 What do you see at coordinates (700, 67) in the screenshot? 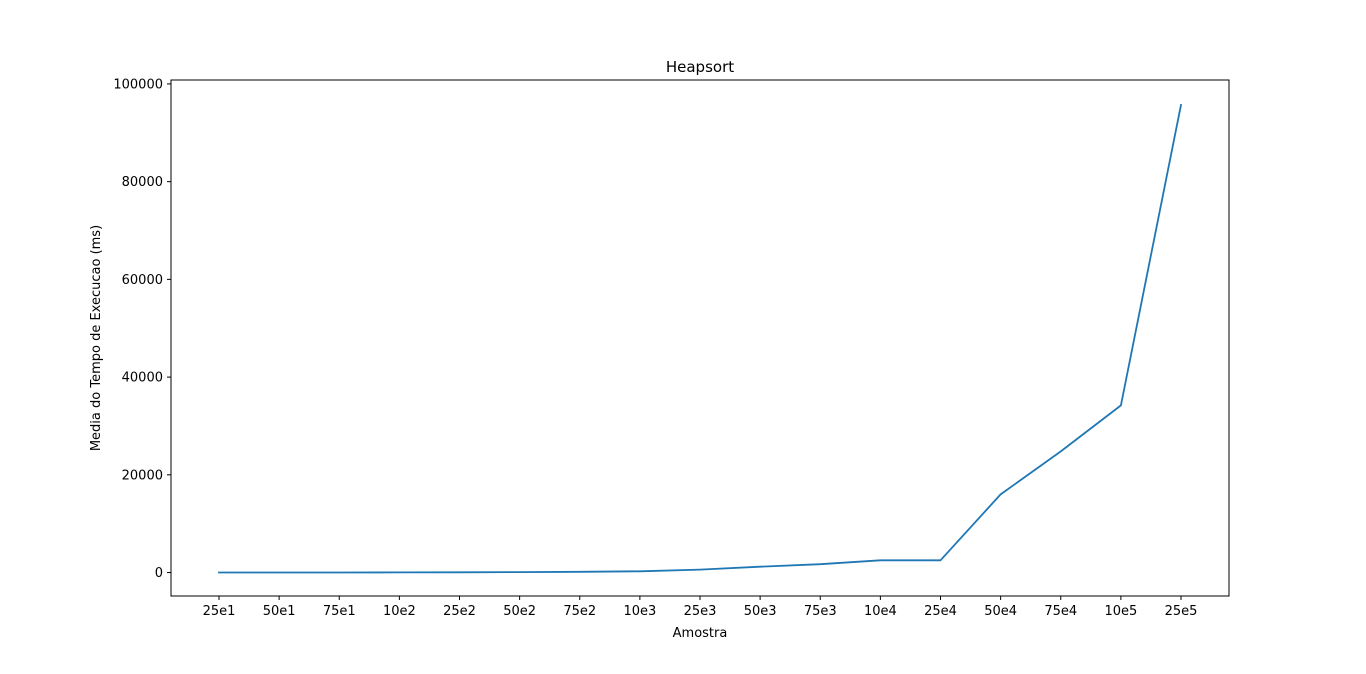
I see `chart-title: Heapsort` at bounding box center [700, 67].